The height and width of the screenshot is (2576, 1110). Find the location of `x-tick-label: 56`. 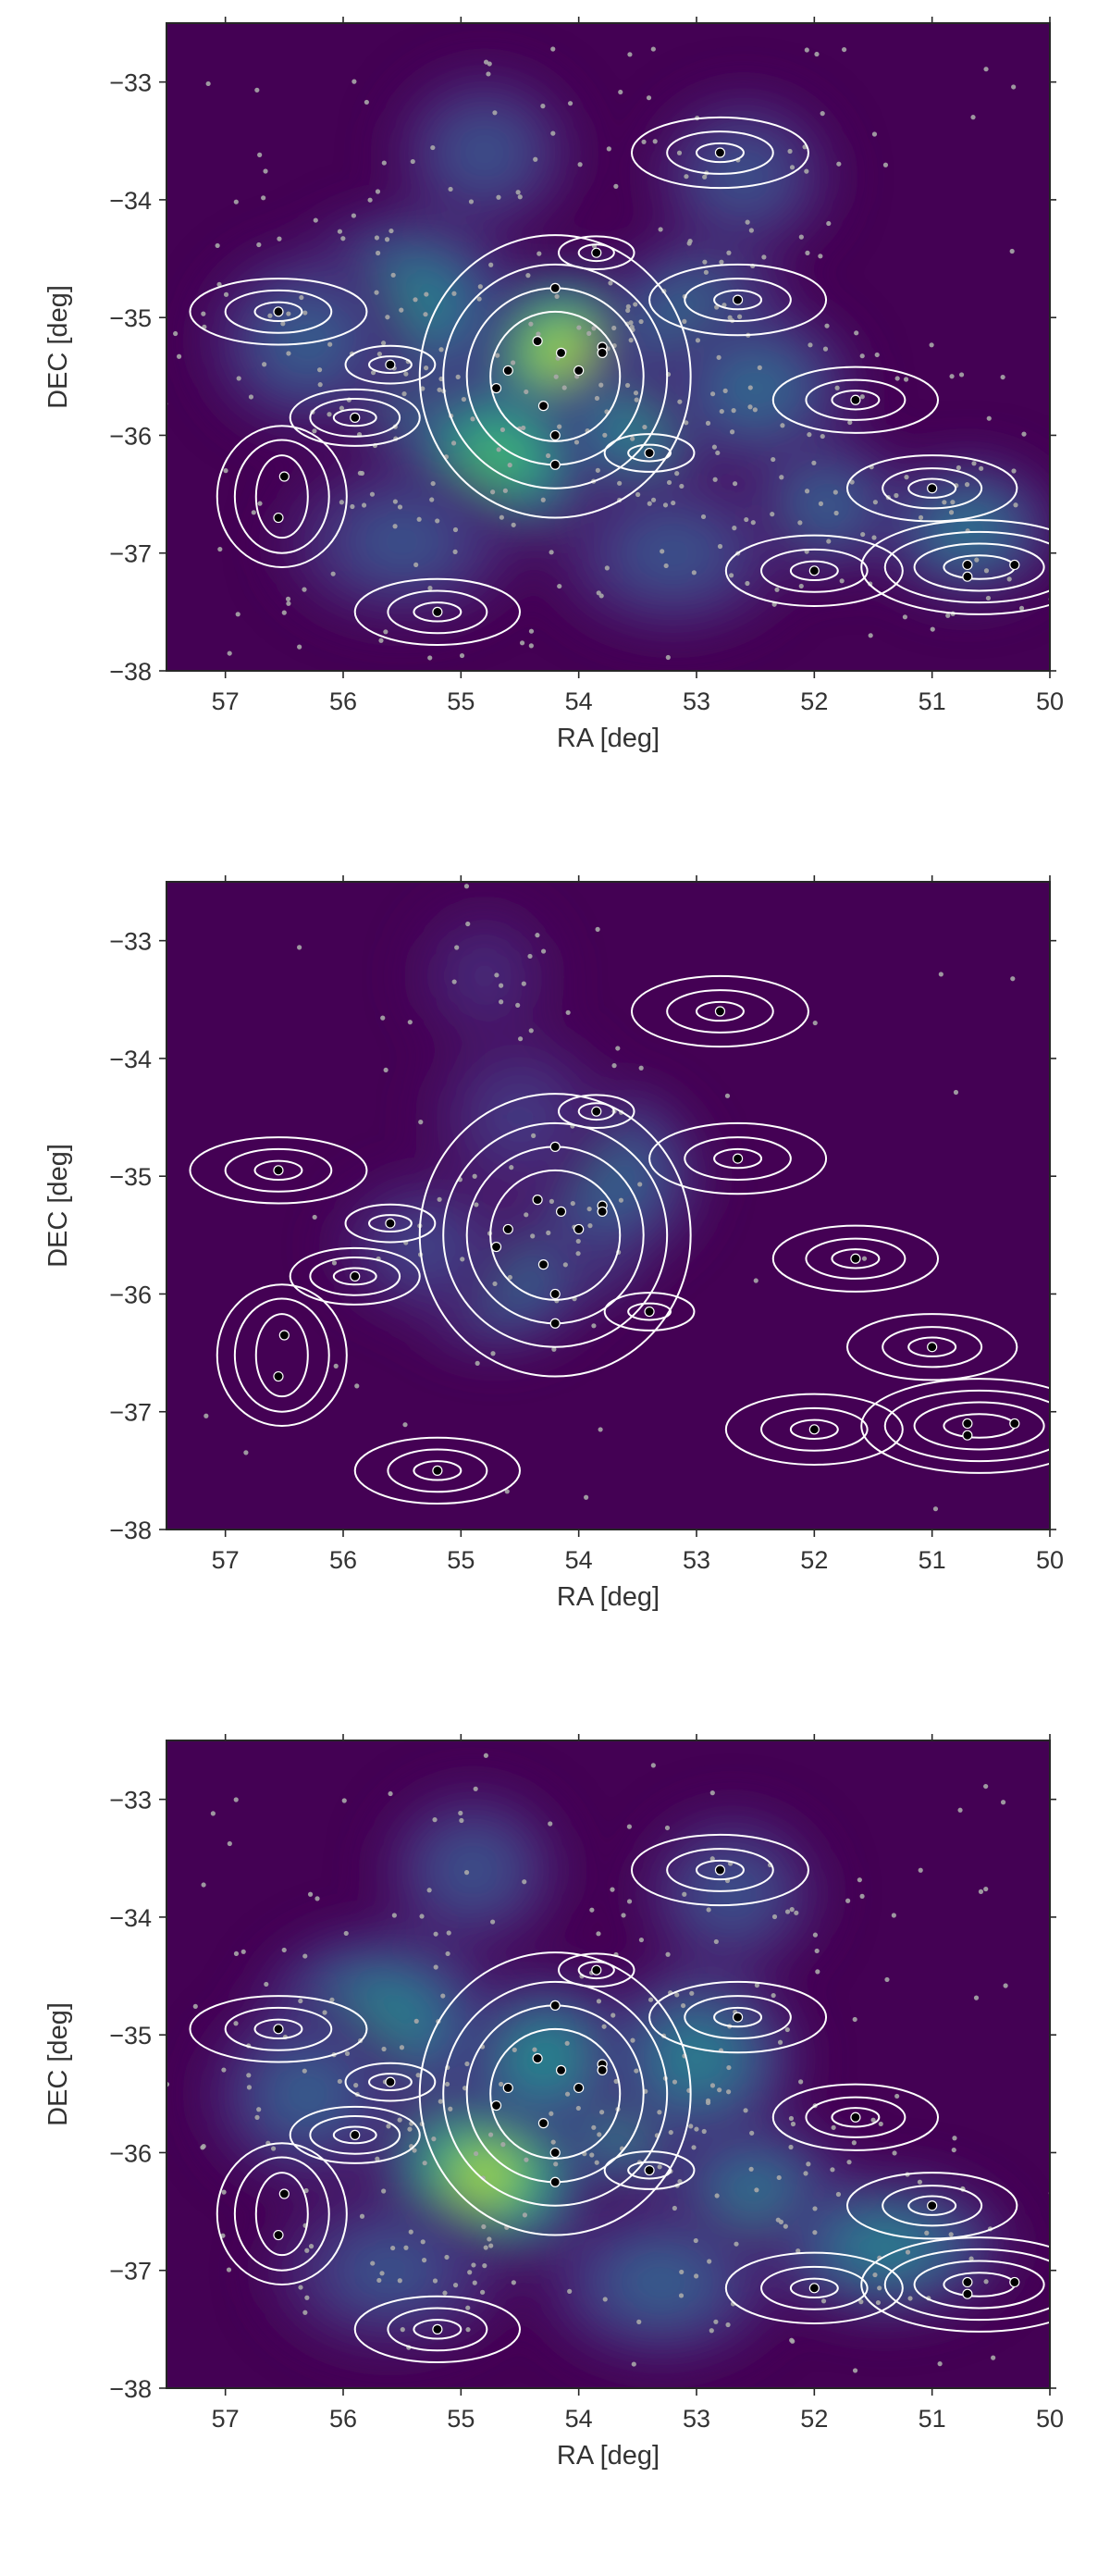

x-tick-label: 56 is located at coordinates (343, 701).